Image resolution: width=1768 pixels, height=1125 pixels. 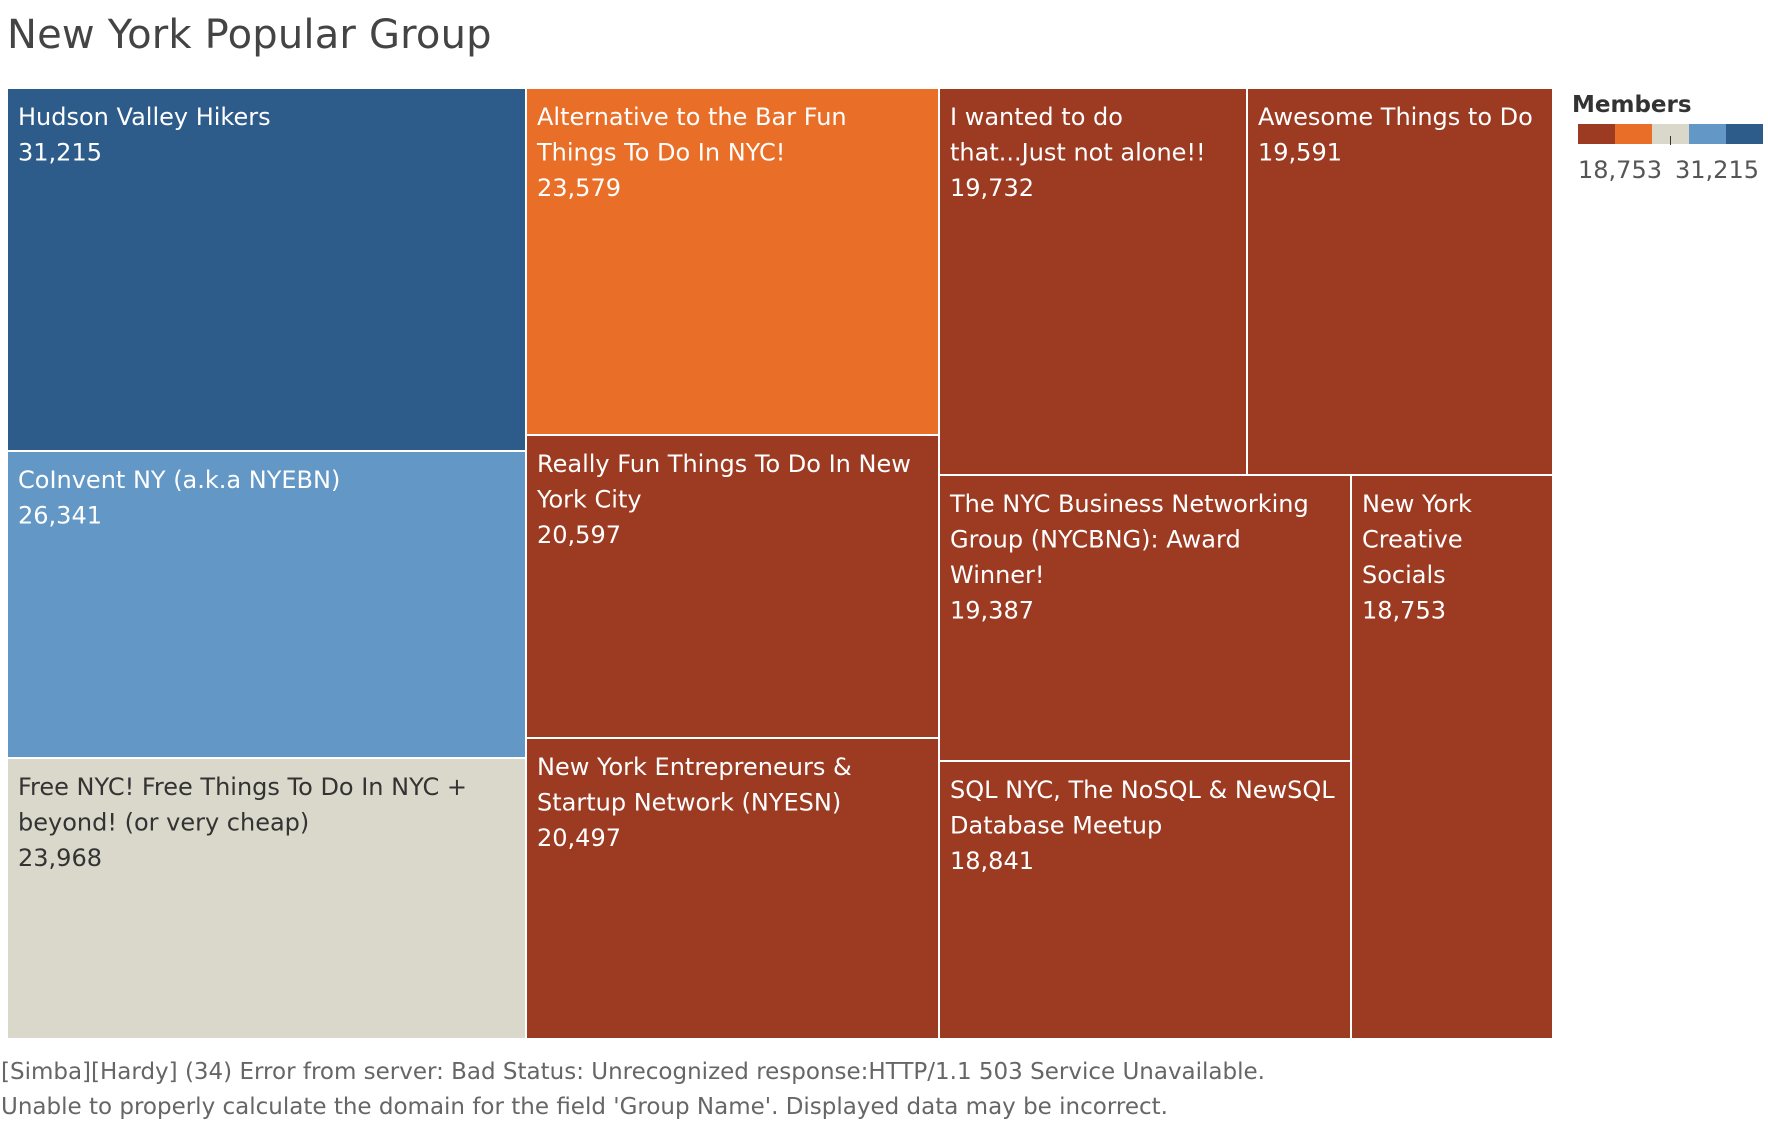 I want to click on legend-color-ramp, so click(x=1670, y=134).